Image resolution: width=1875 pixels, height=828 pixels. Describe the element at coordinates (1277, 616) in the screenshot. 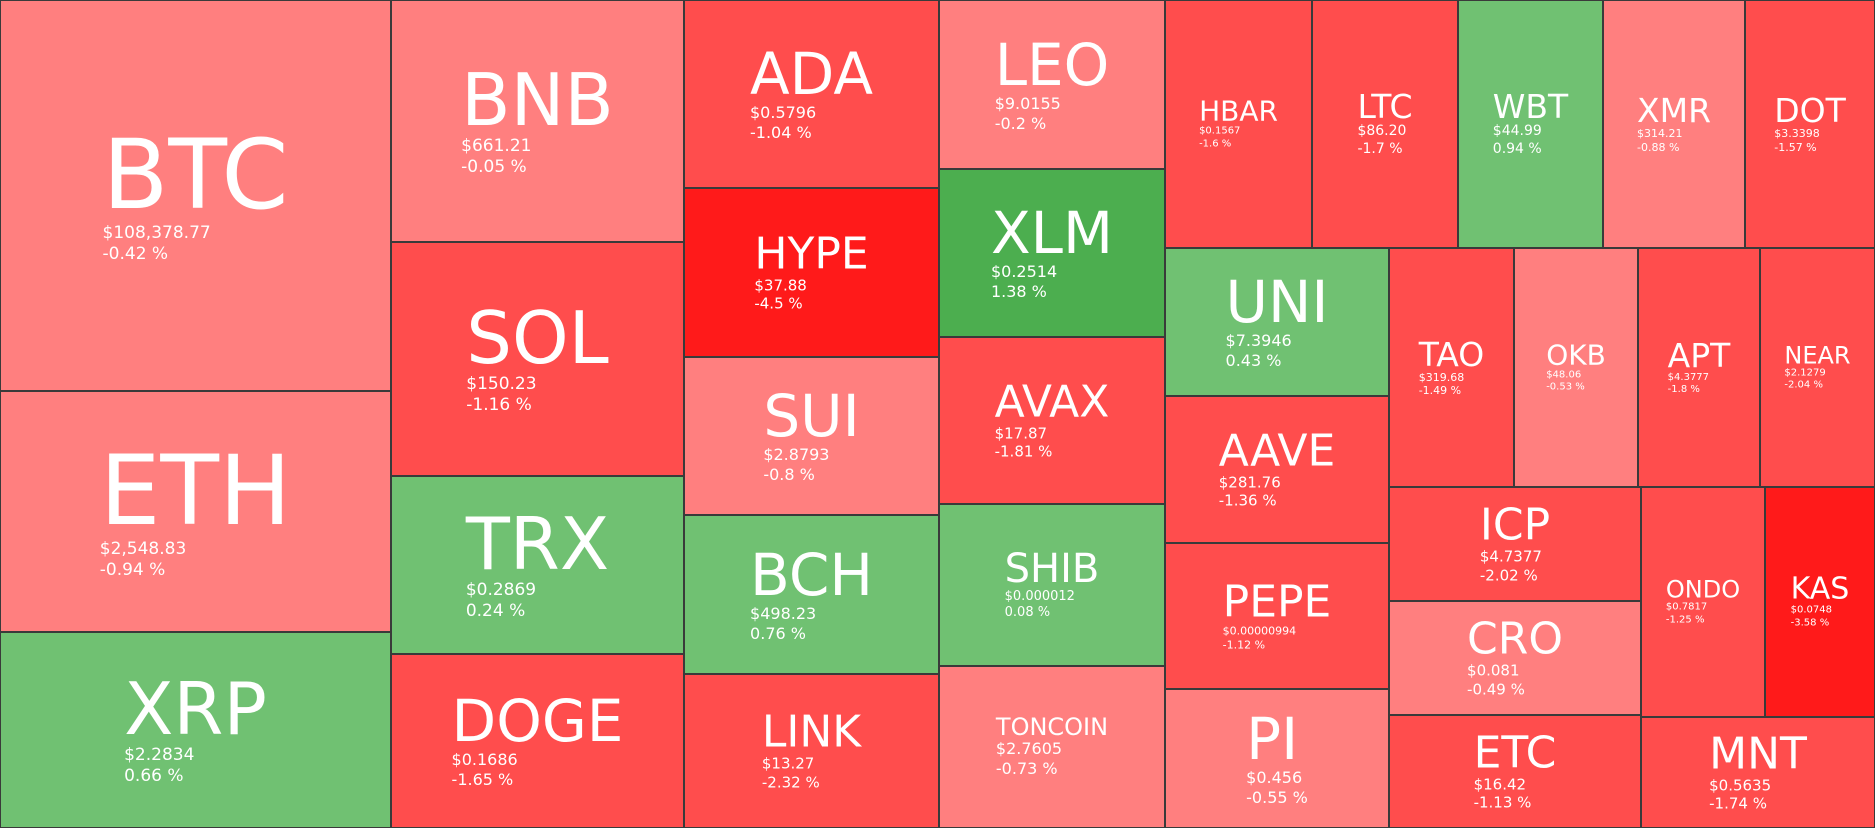

I see `tile-pepe: PEPE $0.00000994 -1.12 %` at that location.